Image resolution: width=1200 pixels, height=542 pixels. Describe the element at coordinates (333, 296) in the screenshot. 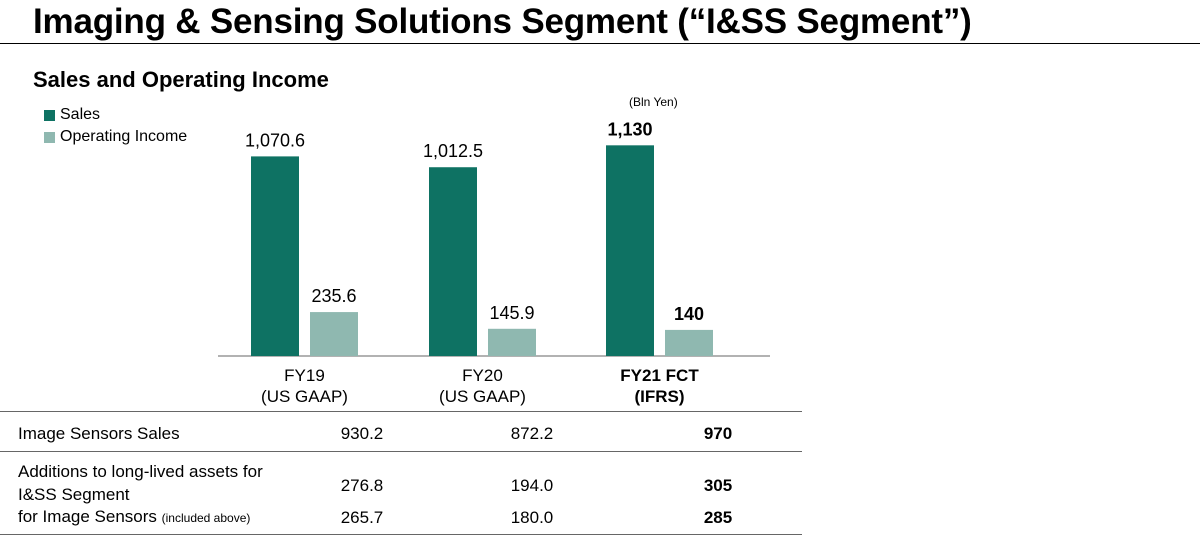

I see `data-label-operating-income: 235.6` at that location.